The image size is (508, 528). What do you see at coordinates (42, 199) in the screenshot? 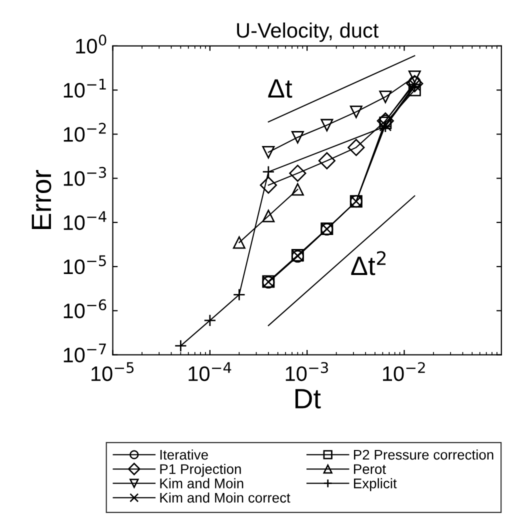
I see `y-axis-title: Error` at bounding box center [42, 199].